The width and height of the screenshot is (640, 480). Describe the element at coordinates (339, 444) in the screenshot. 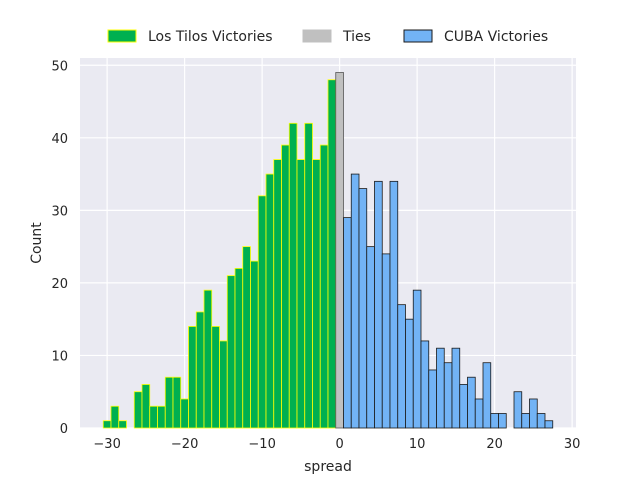

I see `x-tick-label: 0` at that location.